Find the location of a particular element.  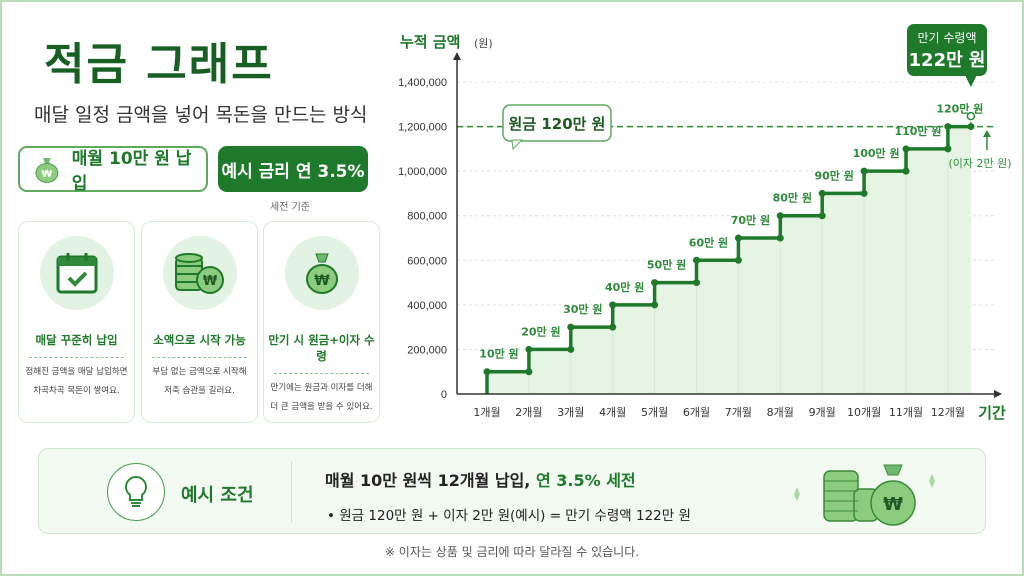

data-label: 50만 원 is located at coordinates (666, 265).